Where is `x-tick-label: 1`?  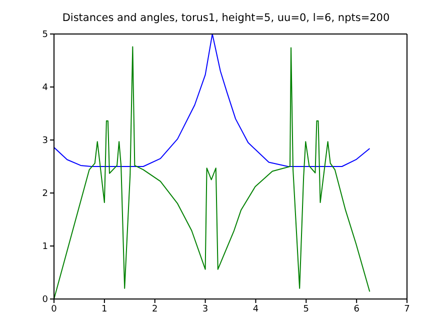
x-tick-label: 1 is located at coordinates (105, 309).